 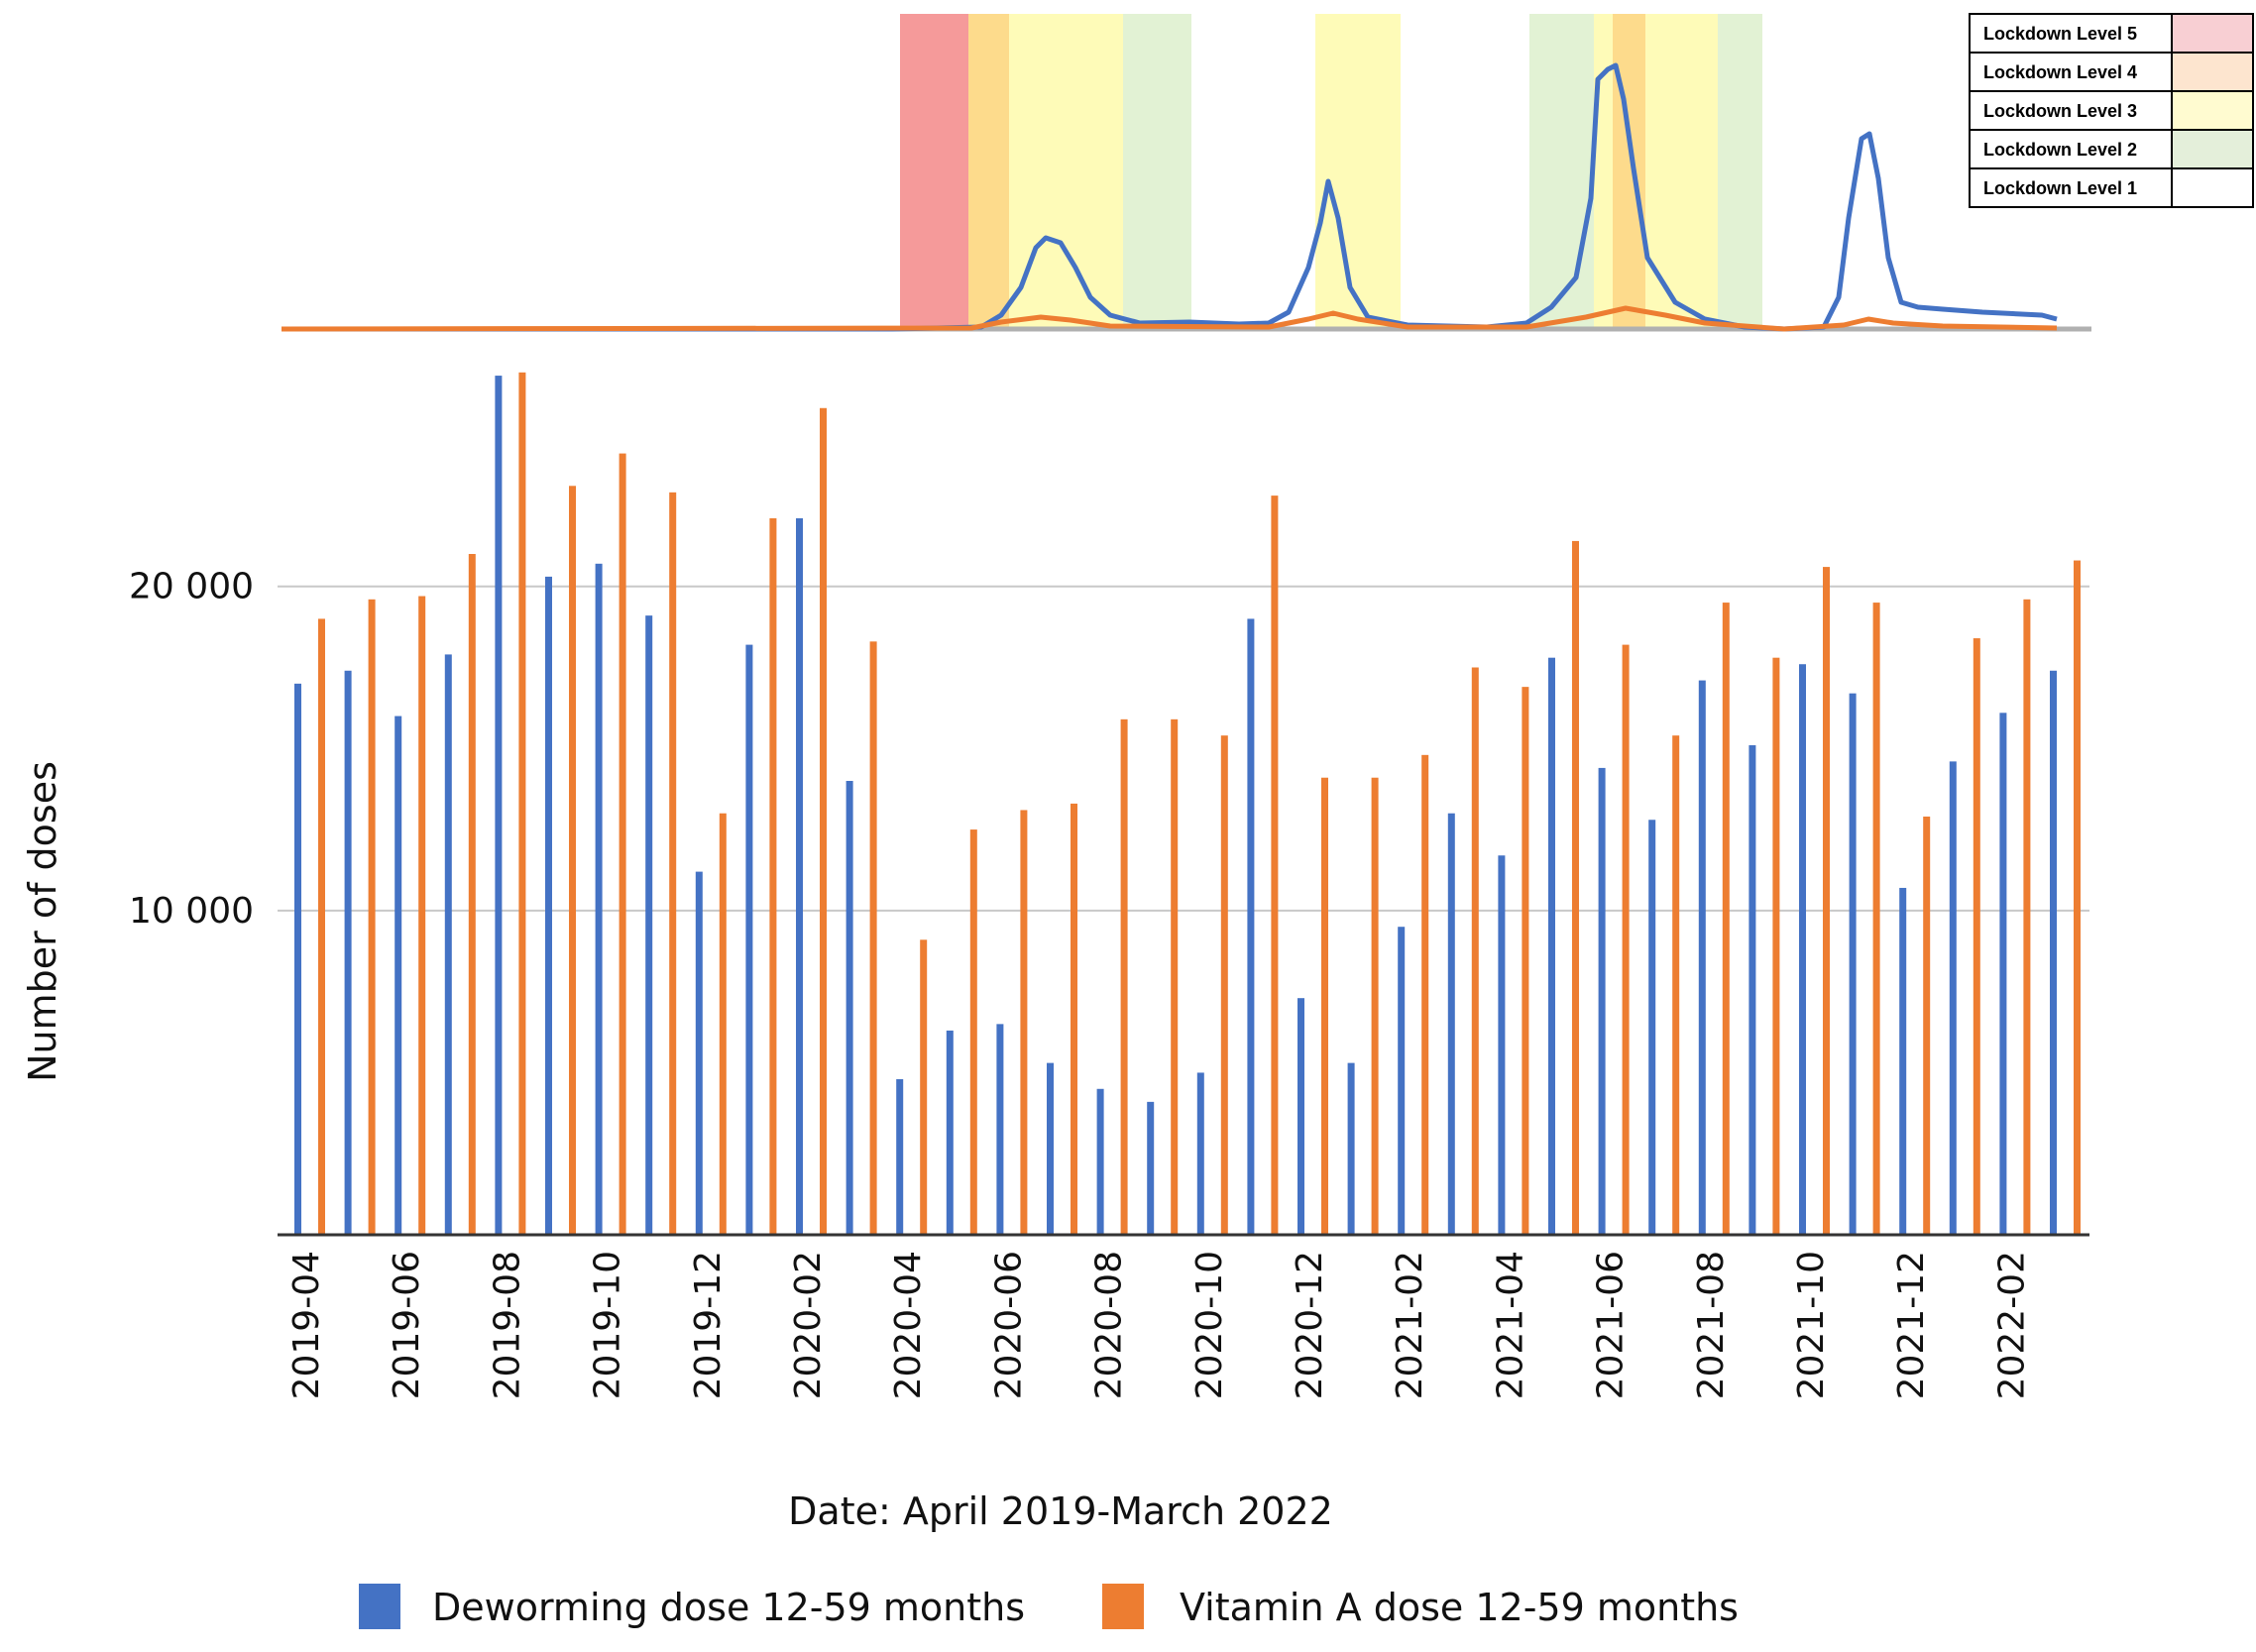 What do you see at coordinates (908, 1325) in the screenshot?
I see `x-tick-label: 2020-04` at bounding box center [908, 1325].